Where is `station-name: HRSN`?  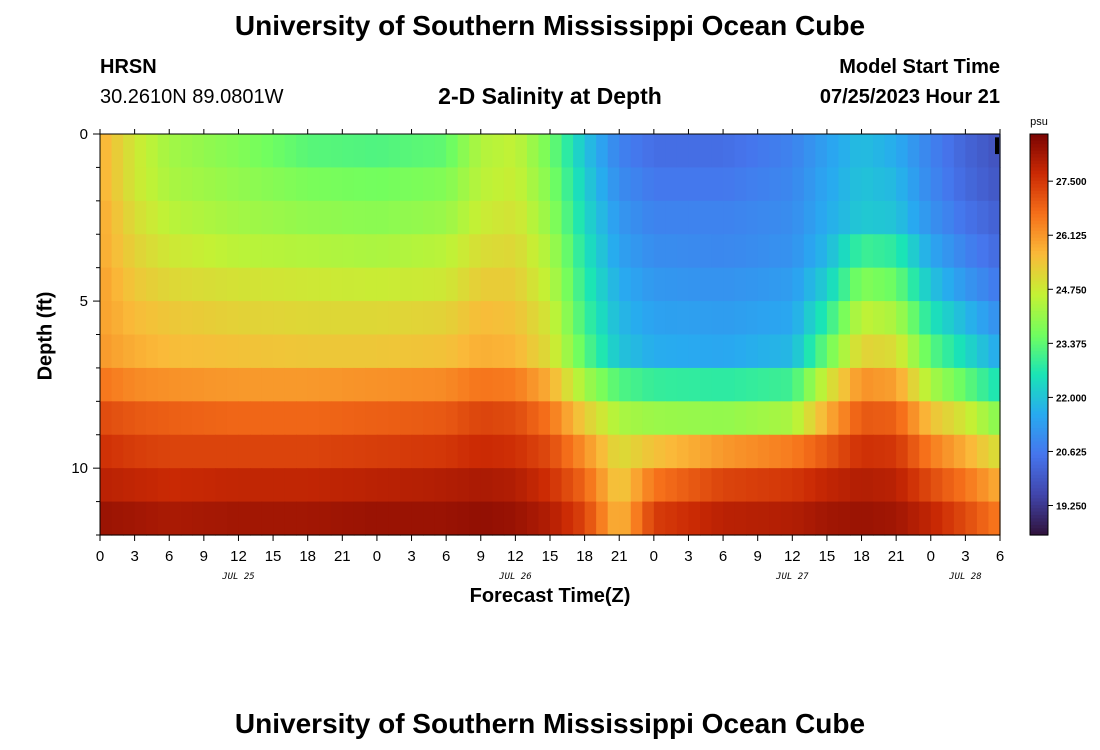
station-name: HRSN is located at coordinates (128, 67).